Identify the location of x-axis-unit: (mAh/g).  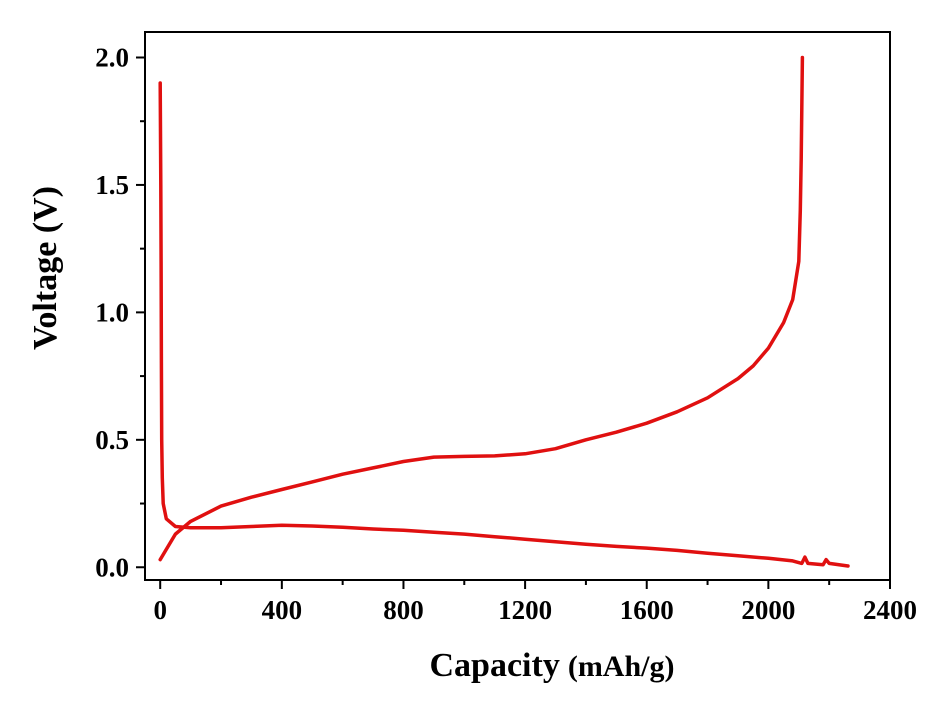
(621, 666).